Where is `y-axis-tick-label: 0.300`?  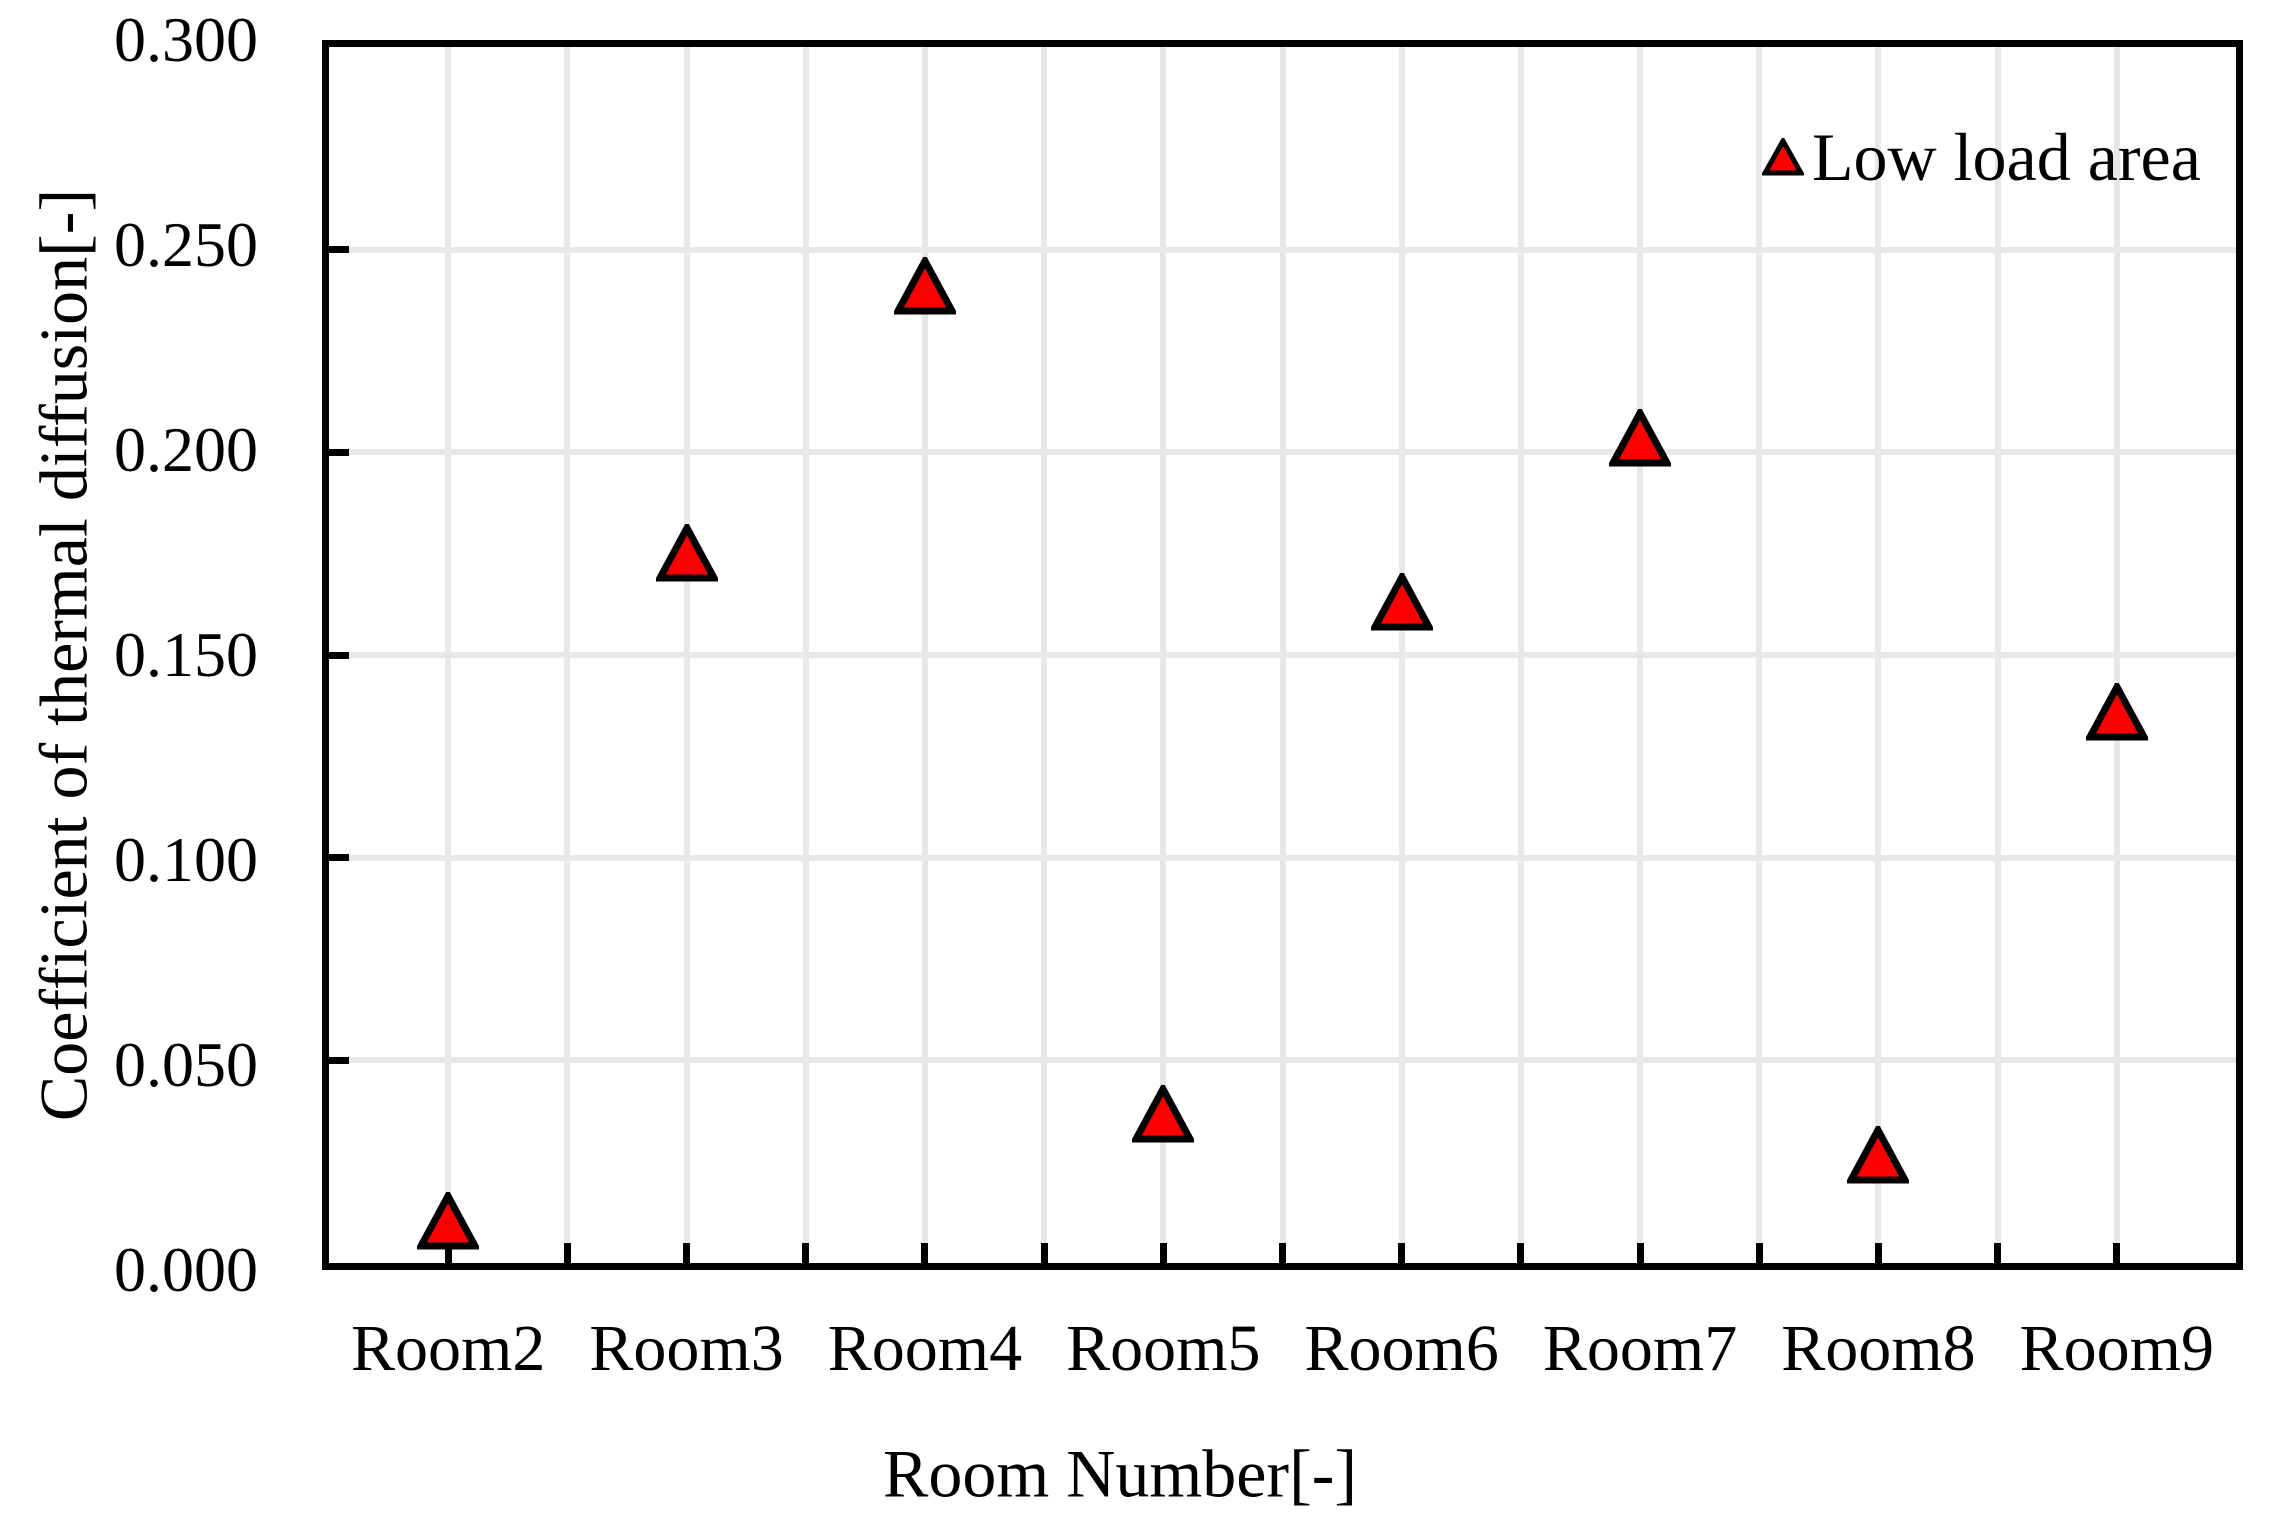
y-axis-tick-label: 0.300 is located at coordinates (186, 39).